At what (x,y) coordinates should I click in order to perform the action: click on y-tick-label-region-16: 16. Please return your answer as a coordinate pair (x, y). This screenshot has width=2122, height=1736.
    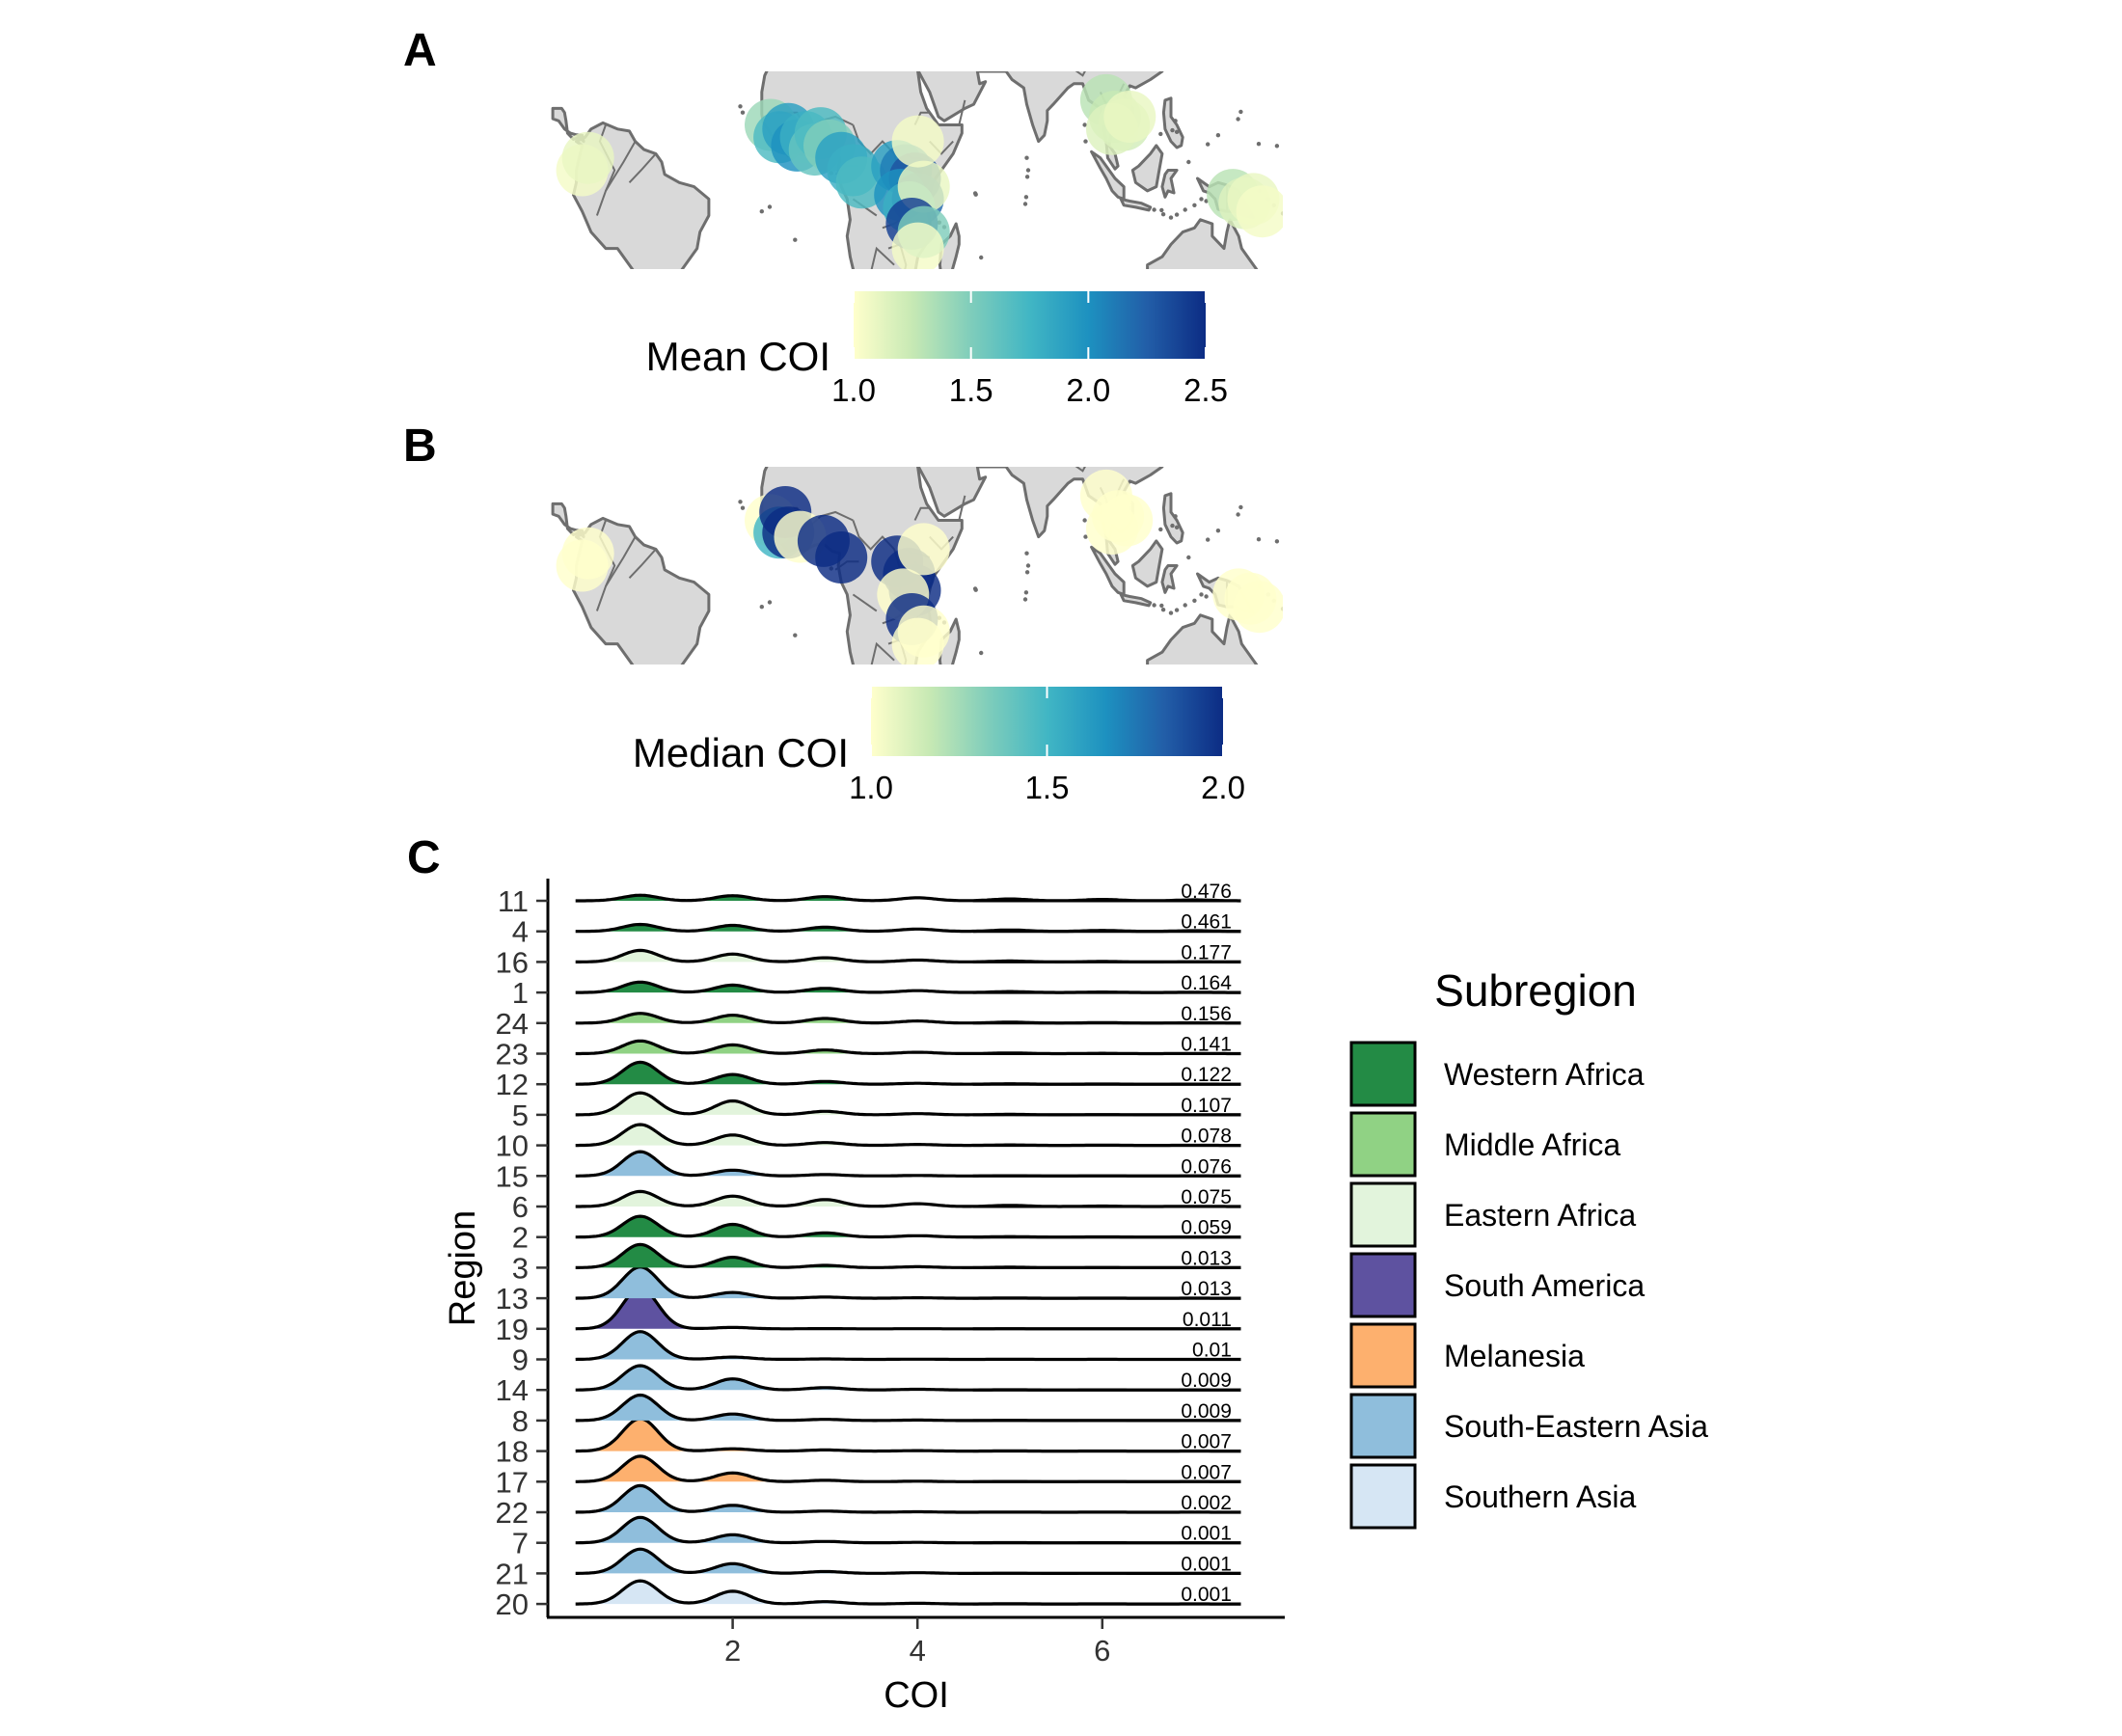
    Looking at the image, I should click on (513, 962).